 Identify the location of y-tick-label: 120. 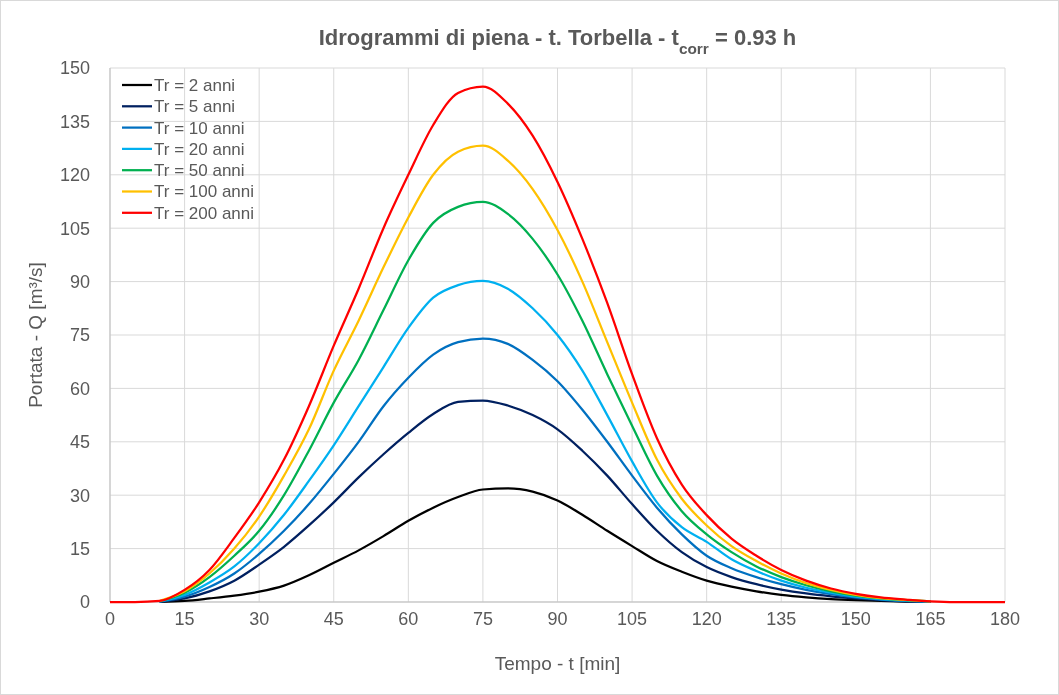
(74, 175).